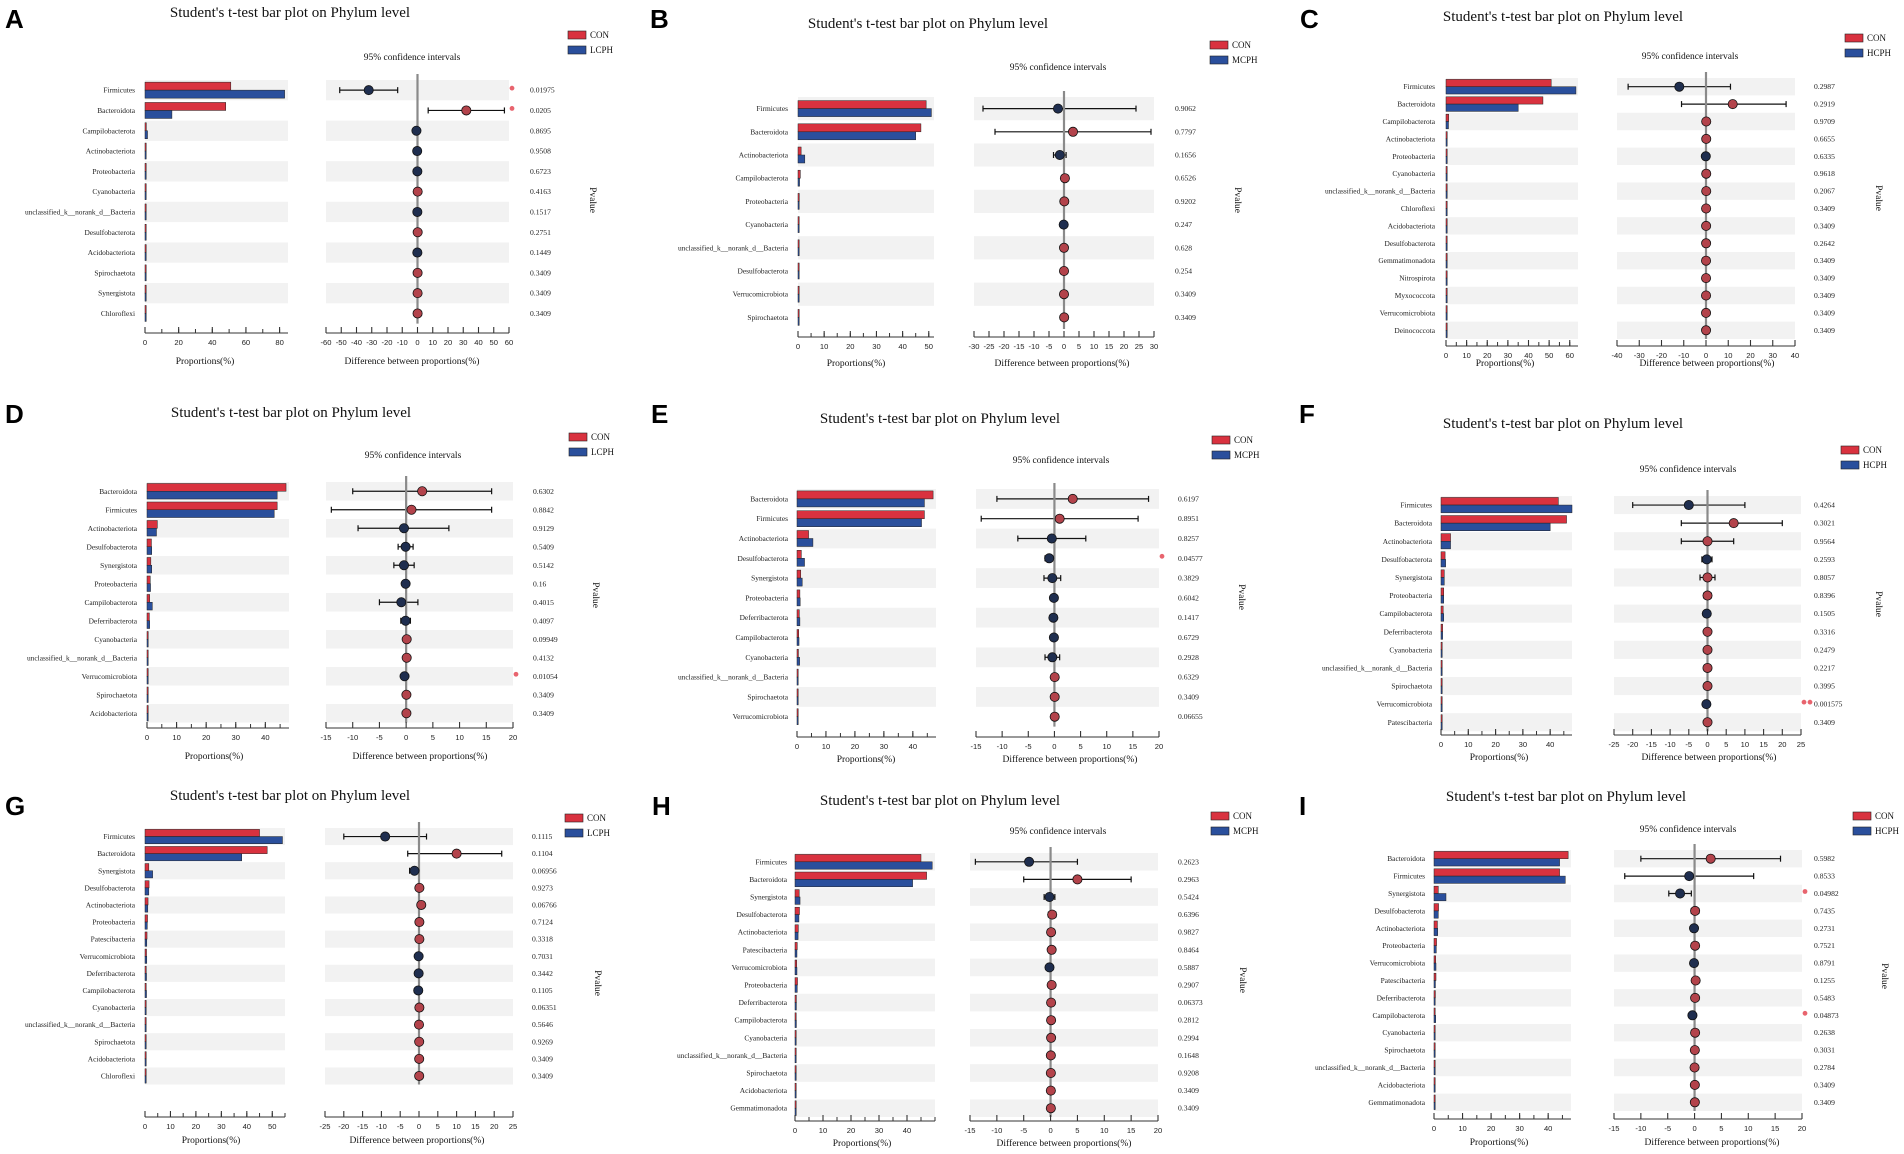 Image resolution: width=1904 pixels, height=1154 pixels. Describe the element at coordinates (110, 887) in the screenshot. I see `category-label: Desulfobacterota` at that location.